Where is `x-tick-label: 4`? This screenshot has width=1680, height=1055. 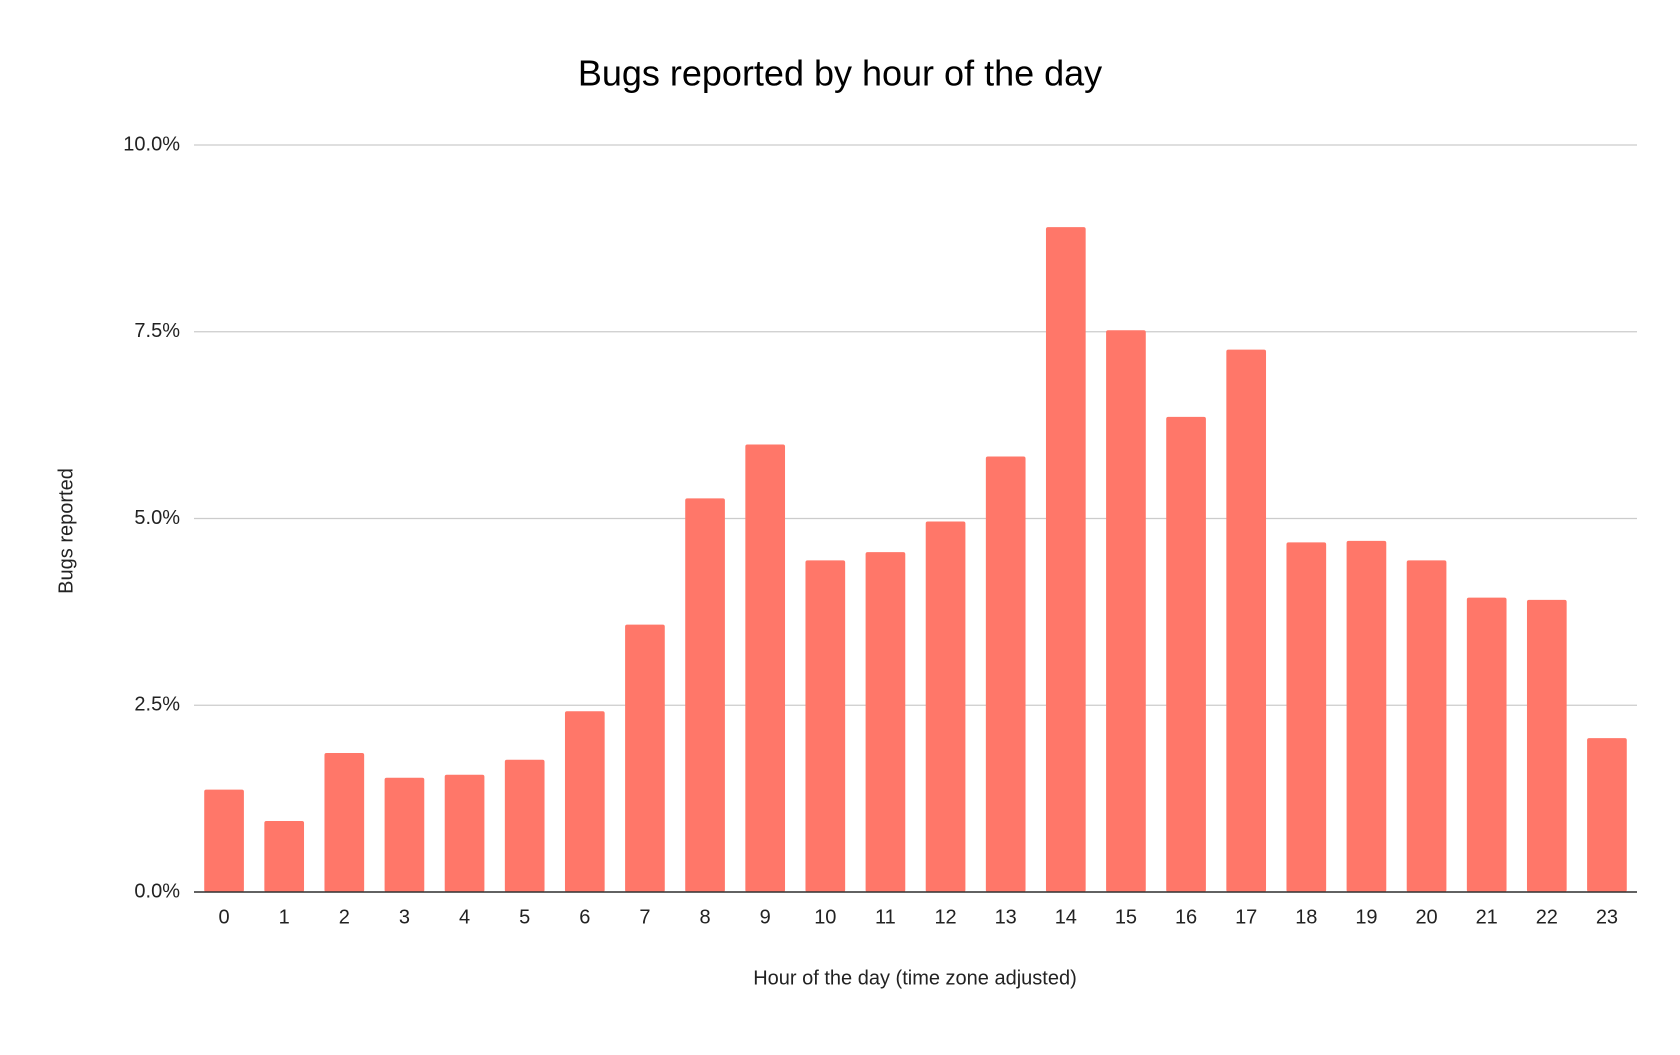
x-tick-label: 4 is located at coordinates (464, 917).